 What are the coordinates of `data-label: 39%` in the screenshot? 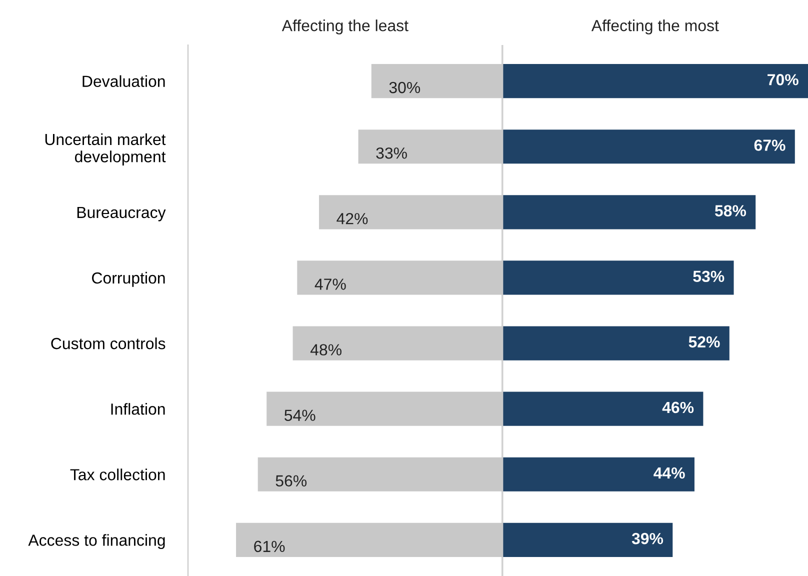 It's located at (648, 538).